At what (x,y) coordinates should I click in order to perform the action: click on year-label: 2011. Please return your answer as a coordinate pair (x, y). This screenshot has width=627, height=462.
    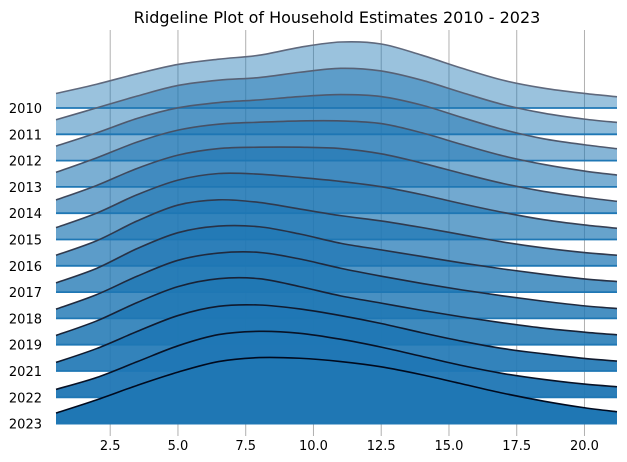
    Looking at the image, I should click on (25, 135).